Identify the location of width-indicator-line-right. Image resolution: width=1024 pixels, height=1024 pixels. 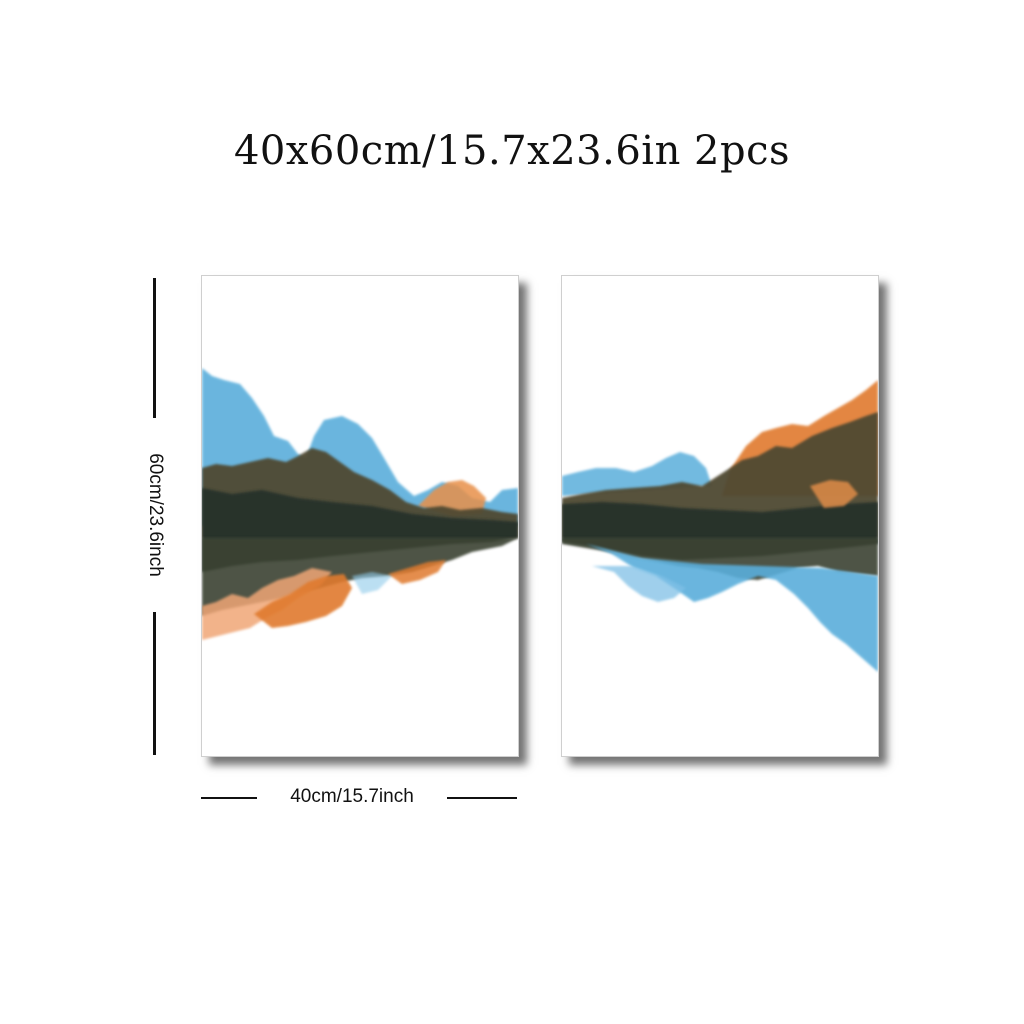
(482, 798).